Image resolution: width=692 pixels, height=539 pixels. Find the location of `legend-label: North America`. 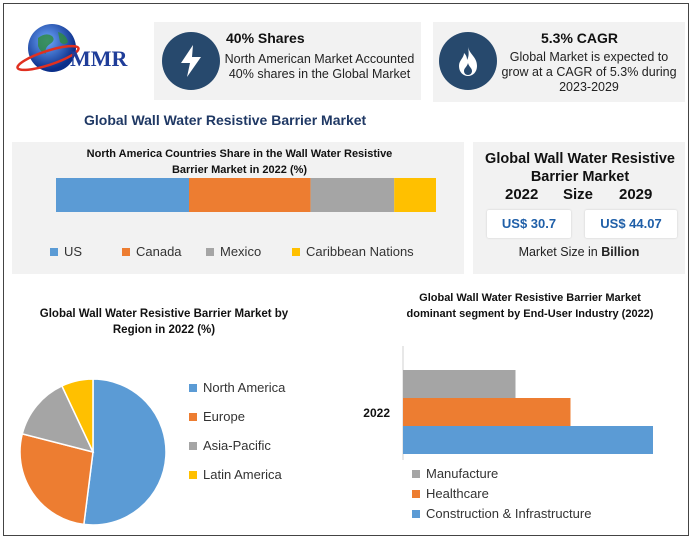

legend-label: North America is located at coordinates (244, 387).